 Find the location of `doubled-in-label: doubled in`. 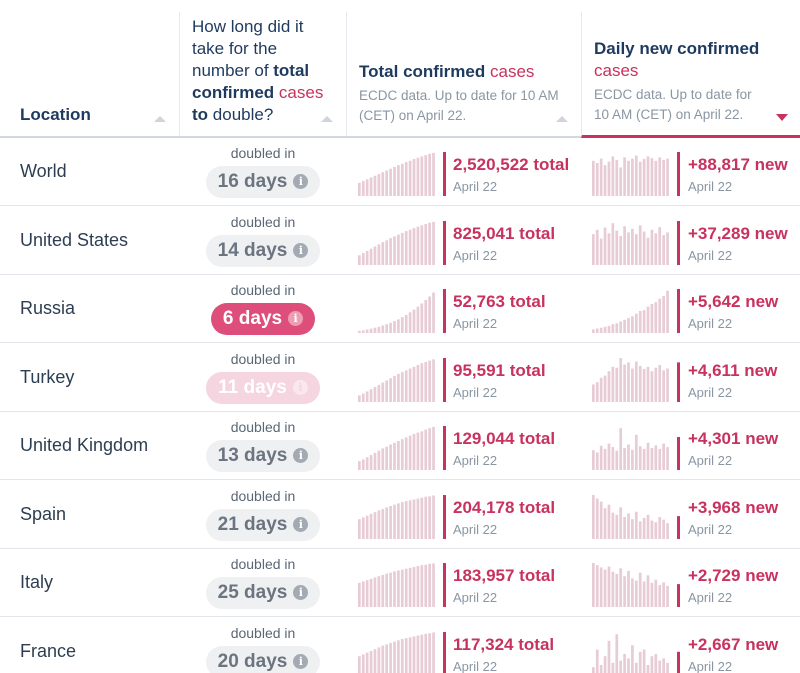

doubled-in-label: doubled in is located at coordinates (263, 495).